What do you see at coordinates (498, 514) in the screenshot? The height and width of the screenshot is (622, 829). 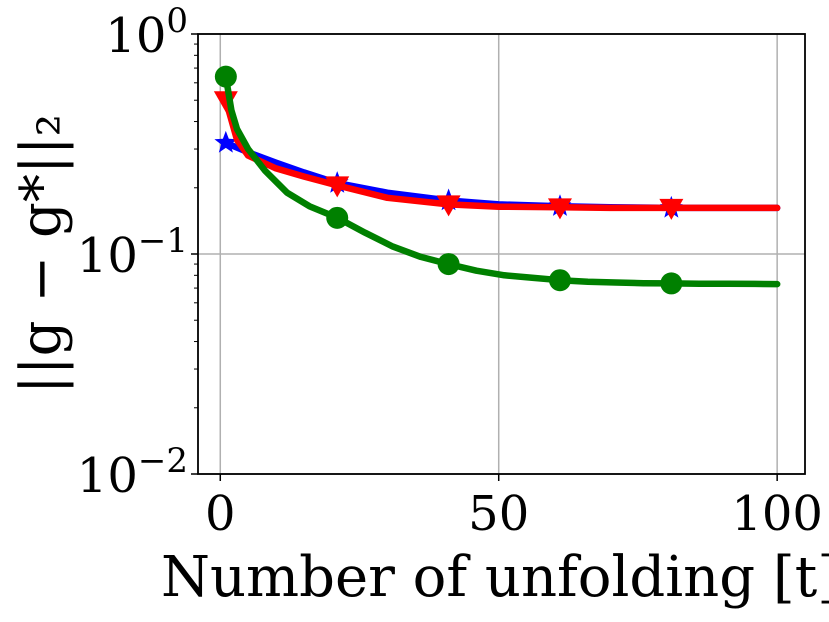 I see `x-tick-label: 50` at bounding box center [498, 514].